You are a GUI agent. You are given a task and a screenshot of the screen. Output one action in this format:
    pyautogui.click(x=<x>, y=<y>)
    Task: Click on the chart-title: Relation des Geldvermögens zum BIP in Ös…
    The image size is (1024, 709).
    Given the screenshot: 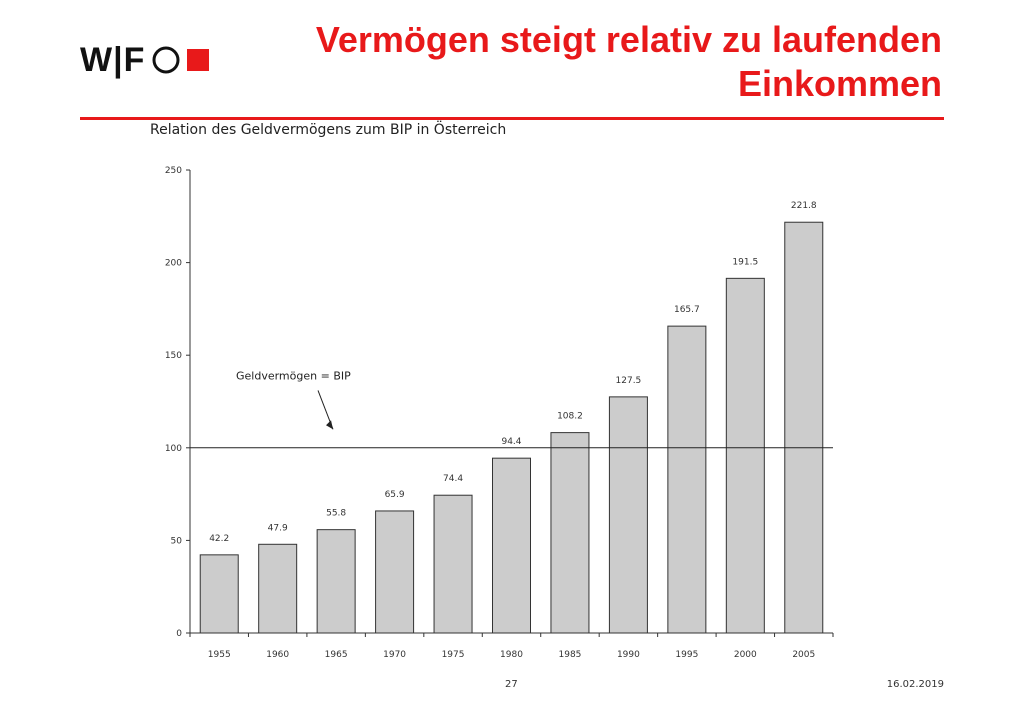 What is the action you would take?
    pyautogui.click(x=328, y=130)
    